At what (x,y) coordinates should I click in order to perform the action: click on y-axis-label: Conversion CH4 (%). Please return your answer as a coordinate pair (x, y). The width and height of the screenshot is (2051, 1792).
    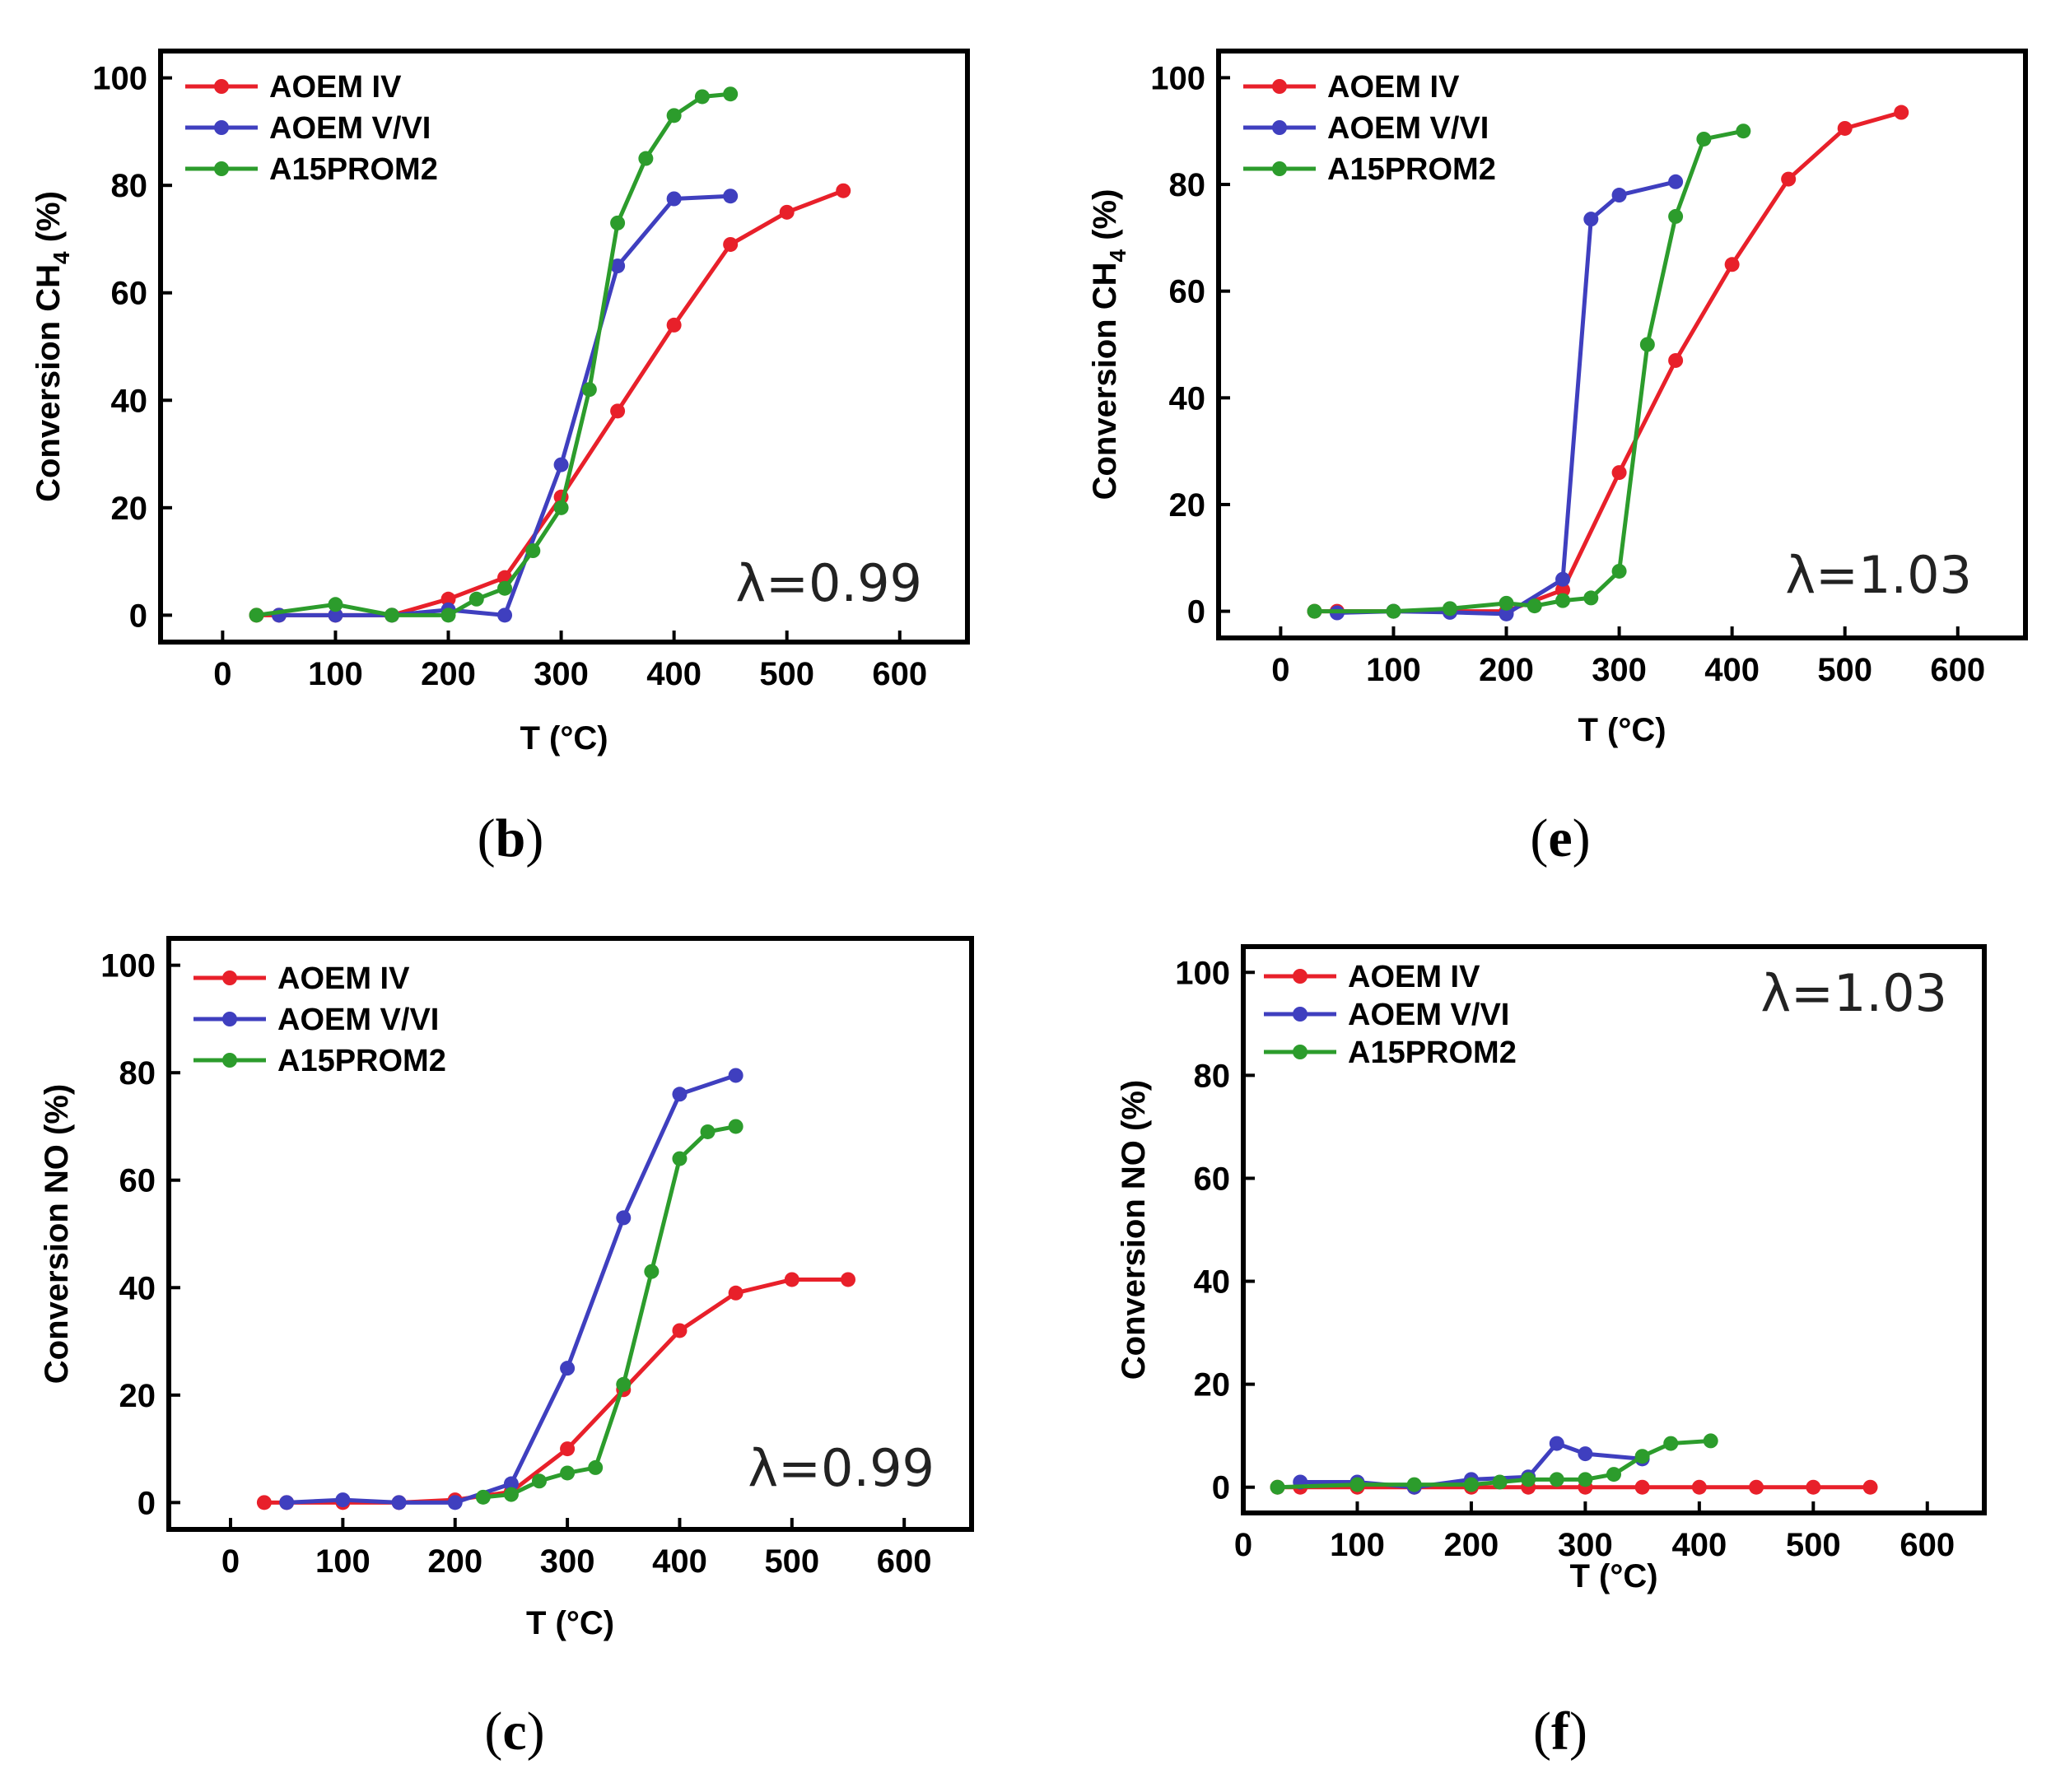
    Looking at the image, I should click on (1108, 344).